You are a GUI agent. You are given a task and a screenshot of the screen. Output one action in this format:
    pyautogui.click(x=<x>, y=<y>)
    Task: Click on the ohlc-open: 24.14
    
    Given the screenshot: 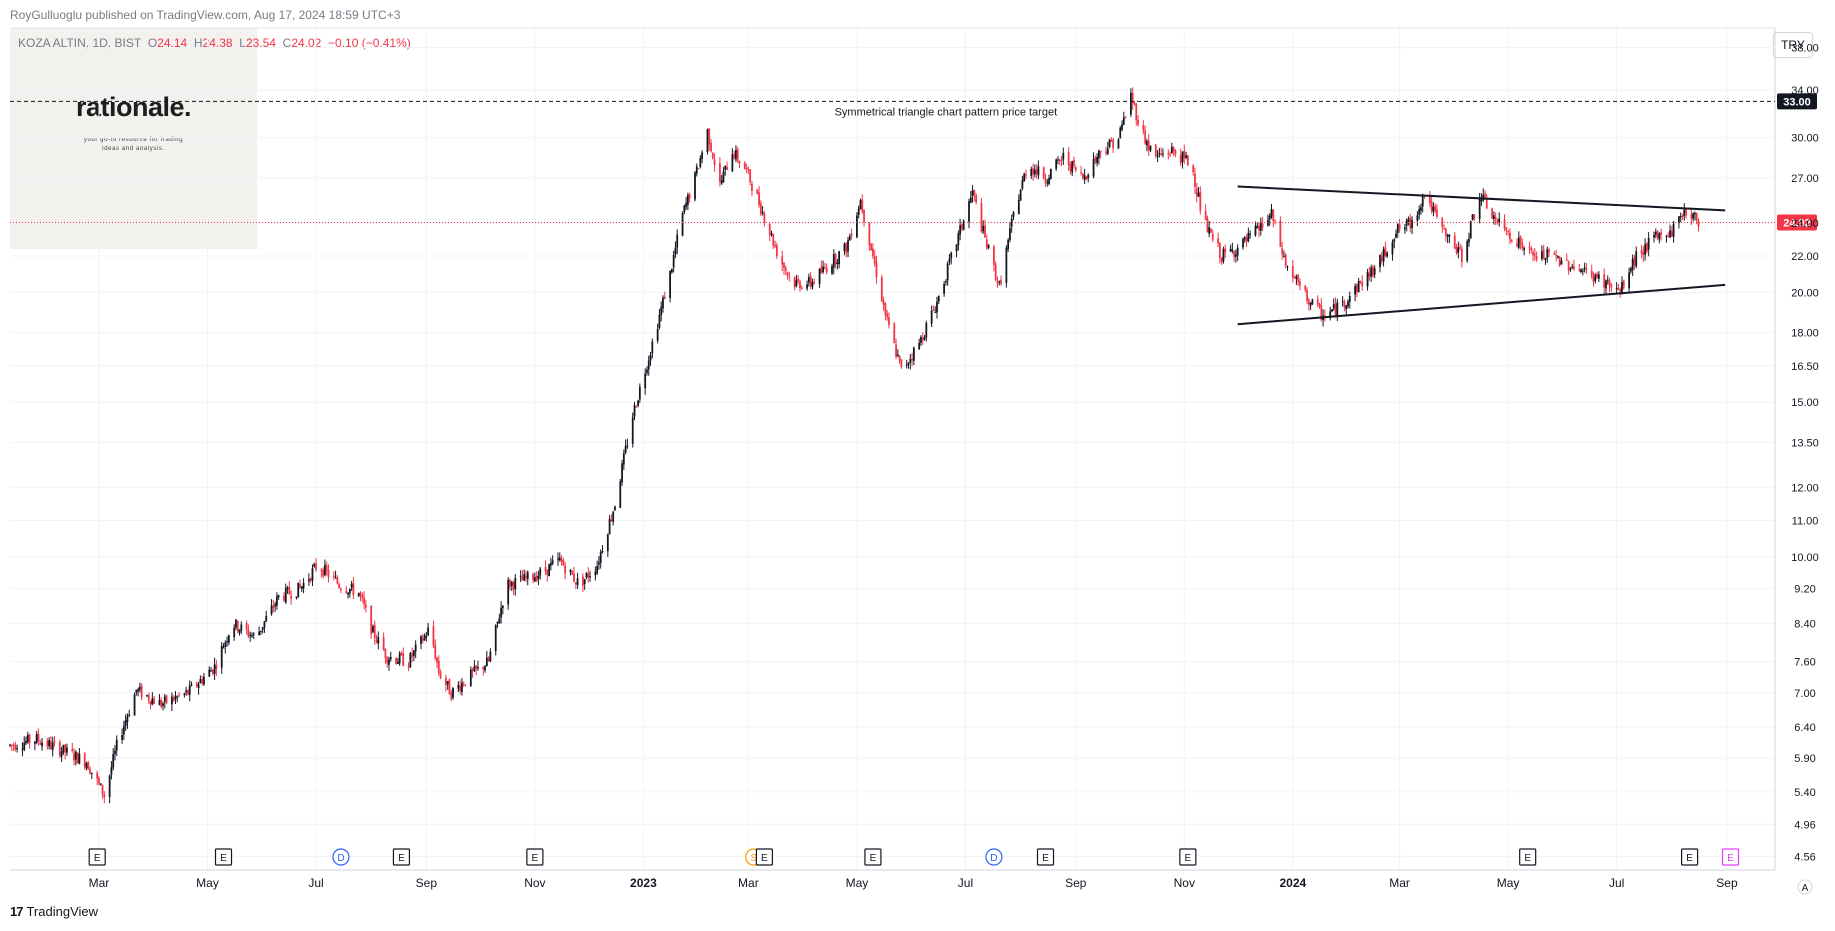 What is the action you would take?
    pyautogui.click(x=172, y=43)
    